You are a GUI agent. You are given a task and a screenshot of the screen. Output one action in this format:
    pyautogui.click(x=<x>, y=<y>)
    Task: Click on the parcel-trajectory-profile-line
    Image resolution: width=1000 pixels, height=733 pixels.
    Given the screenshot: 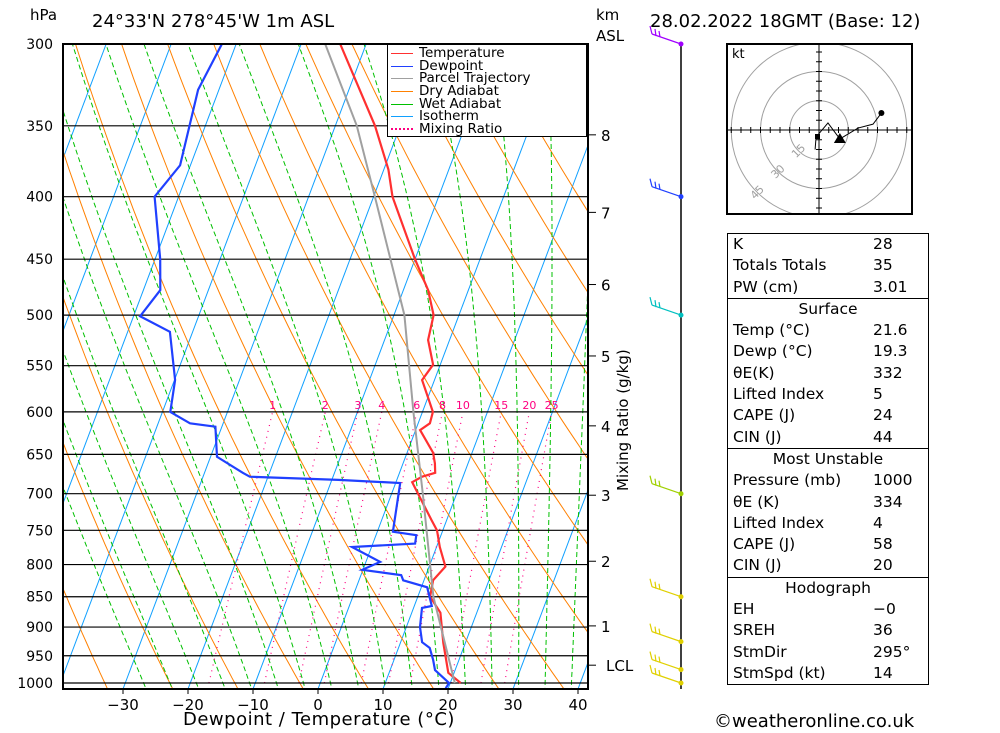 What is the action you would take?
    pyautogui.click(x=390, y=364)
    